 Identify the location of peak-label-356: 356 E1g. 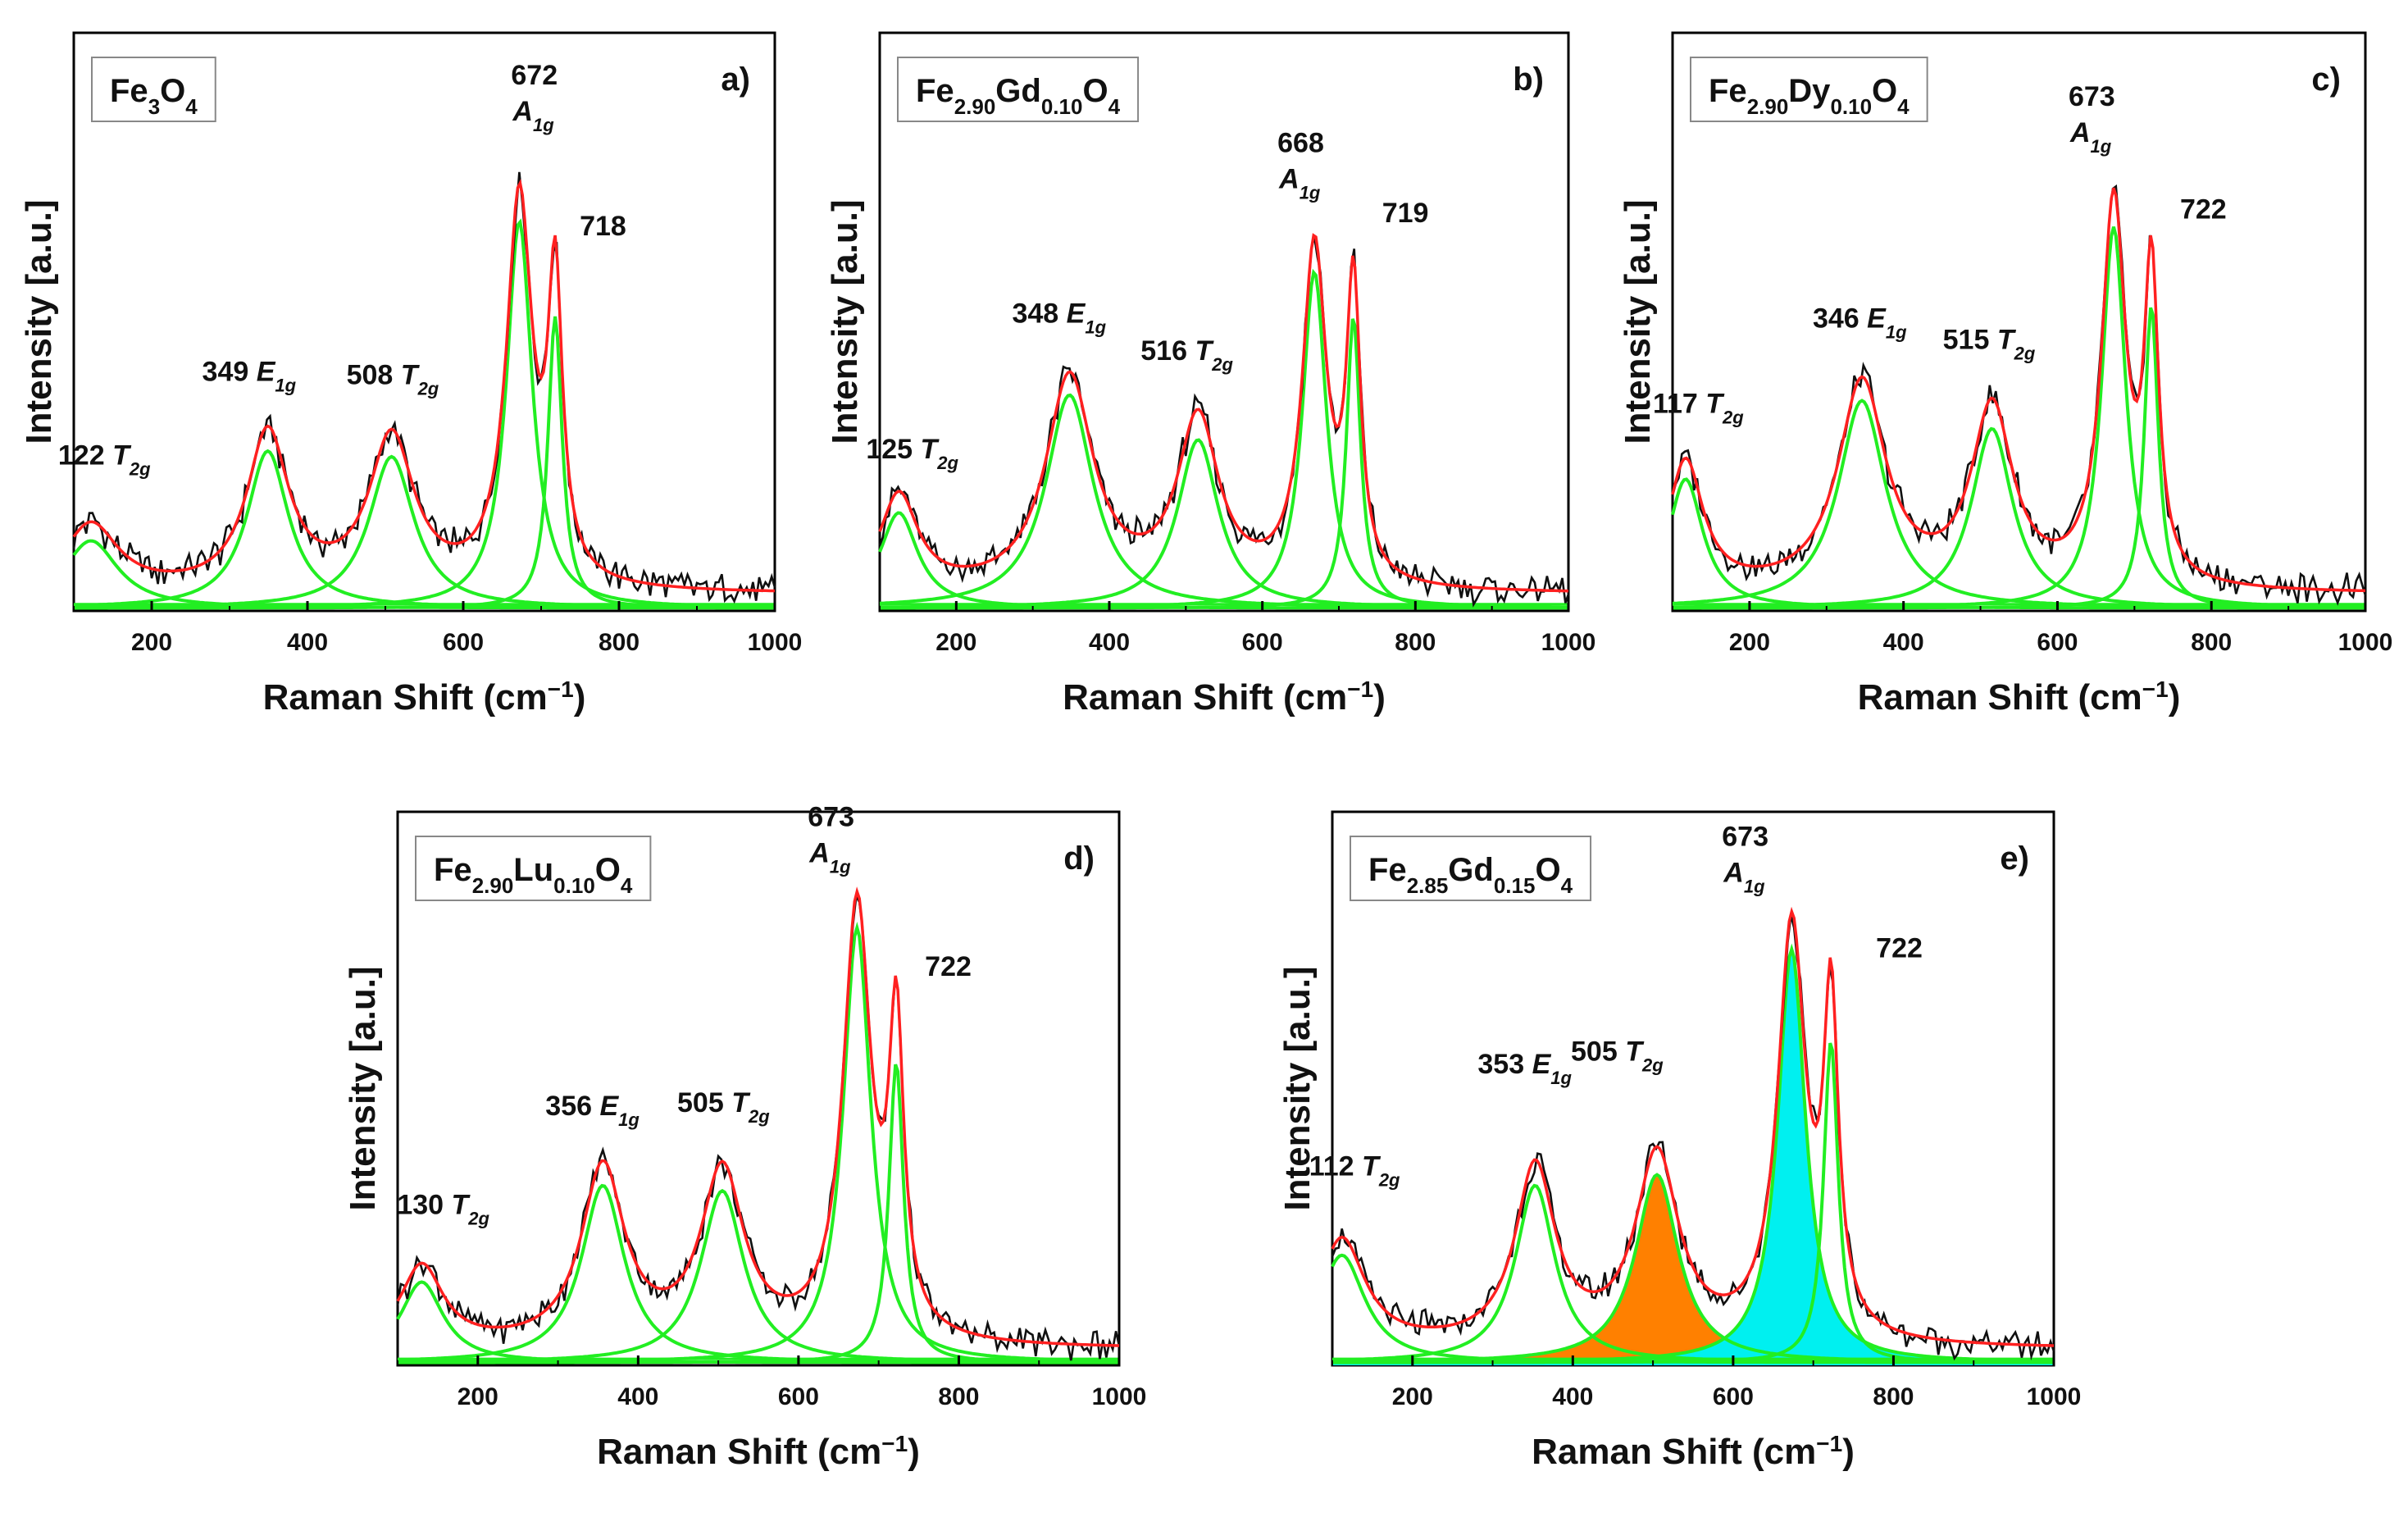
(592, 1110).